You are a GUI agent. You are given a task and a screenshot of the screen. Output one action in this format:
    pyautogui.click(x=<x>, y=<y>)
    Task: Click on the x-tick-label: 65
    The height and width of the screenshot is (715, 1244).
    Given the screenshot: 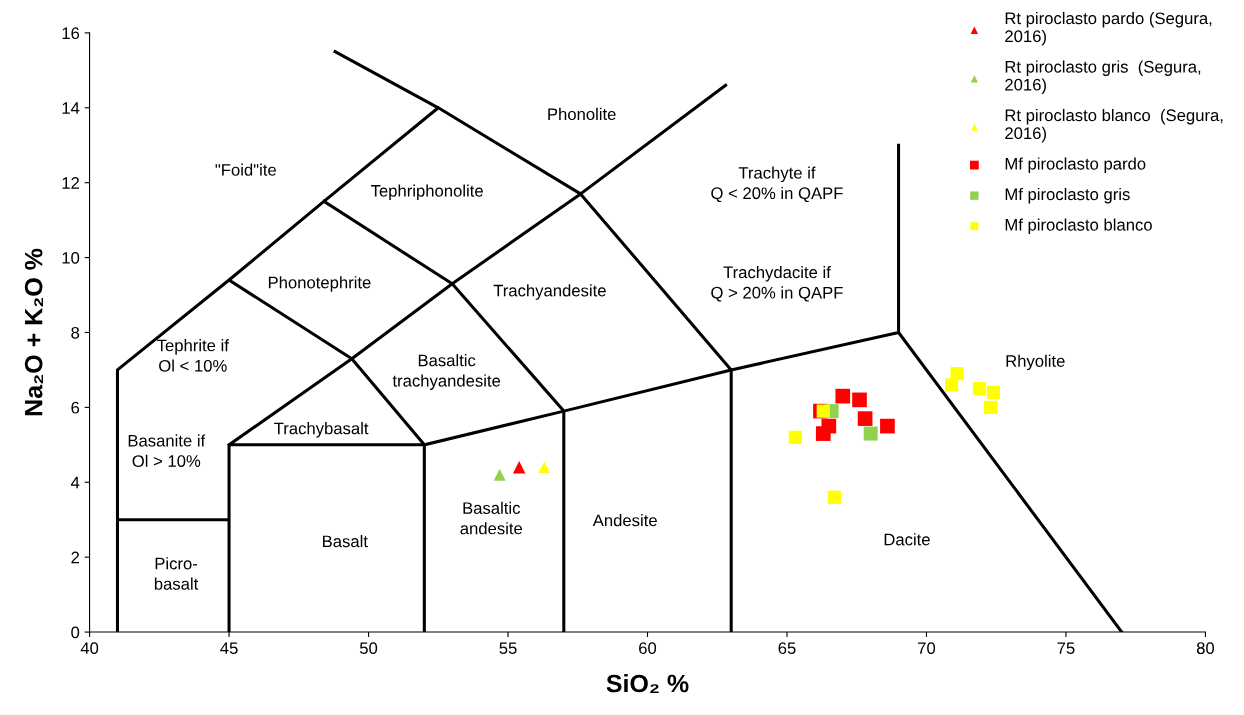 What is the action you would take?
    pyautogui.click(x=787, y=648)
    